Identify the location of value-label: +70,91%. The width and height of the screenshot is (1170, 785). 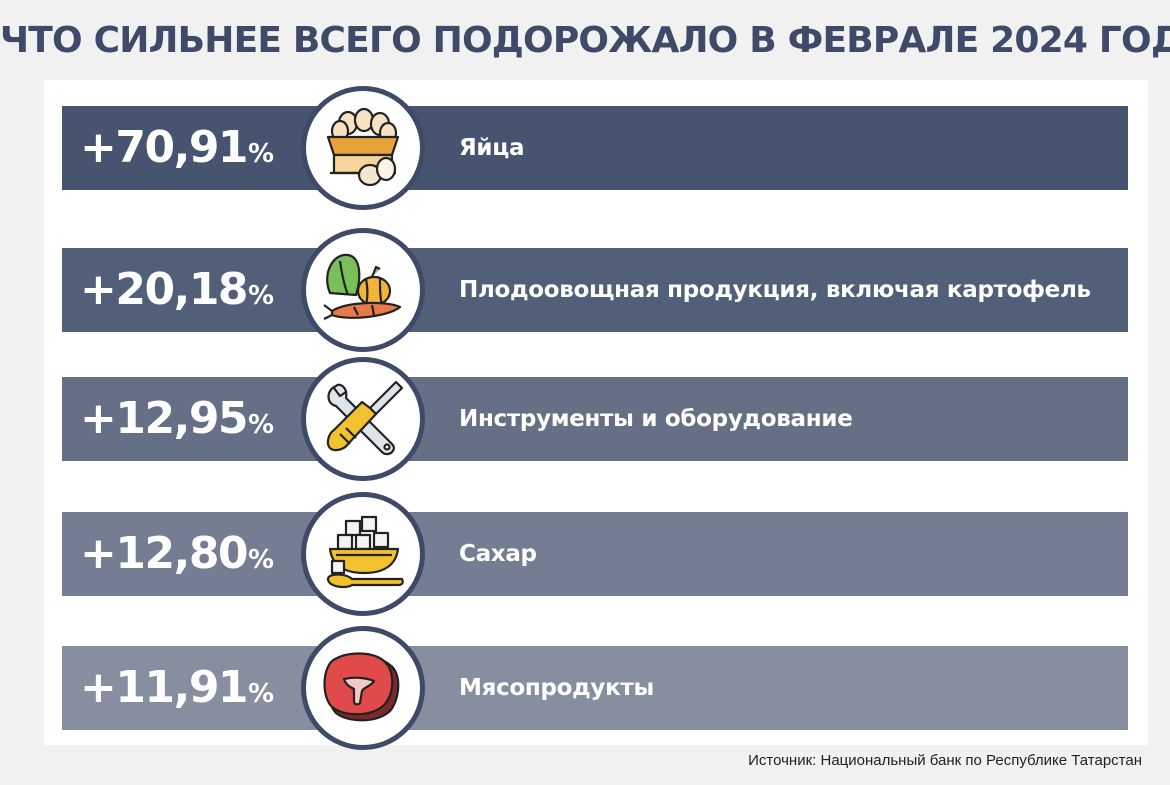
(177, 147).